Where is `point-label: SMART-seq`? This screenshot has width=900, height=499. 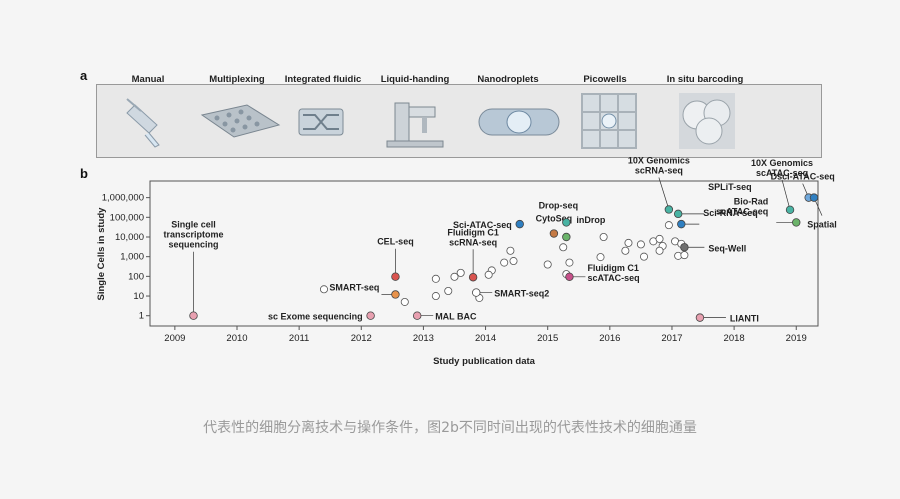
point-label: SMART-seq is located at coordinates (354, 287).